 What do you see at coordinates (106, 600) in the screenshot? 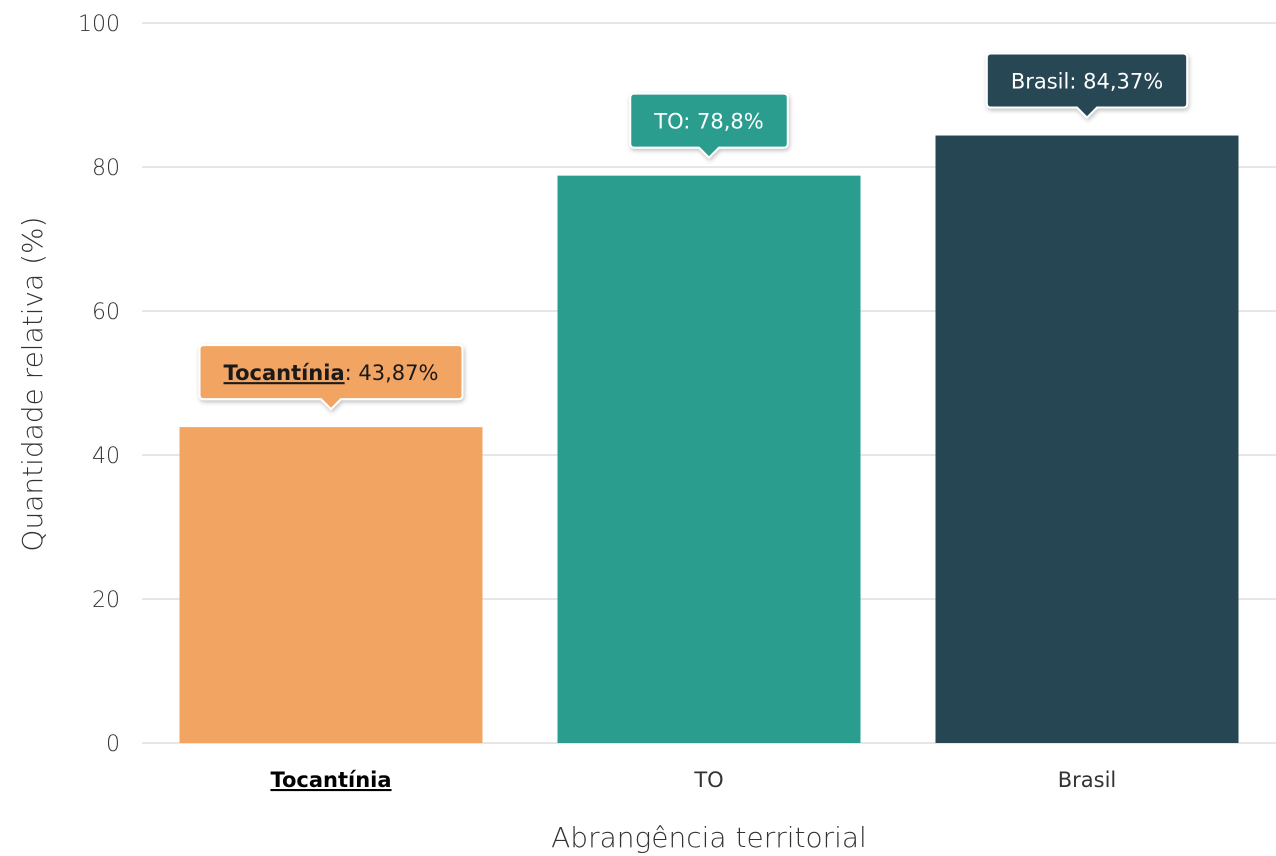
I see `y-tick-label: 20` at bounding box center [106, 600].